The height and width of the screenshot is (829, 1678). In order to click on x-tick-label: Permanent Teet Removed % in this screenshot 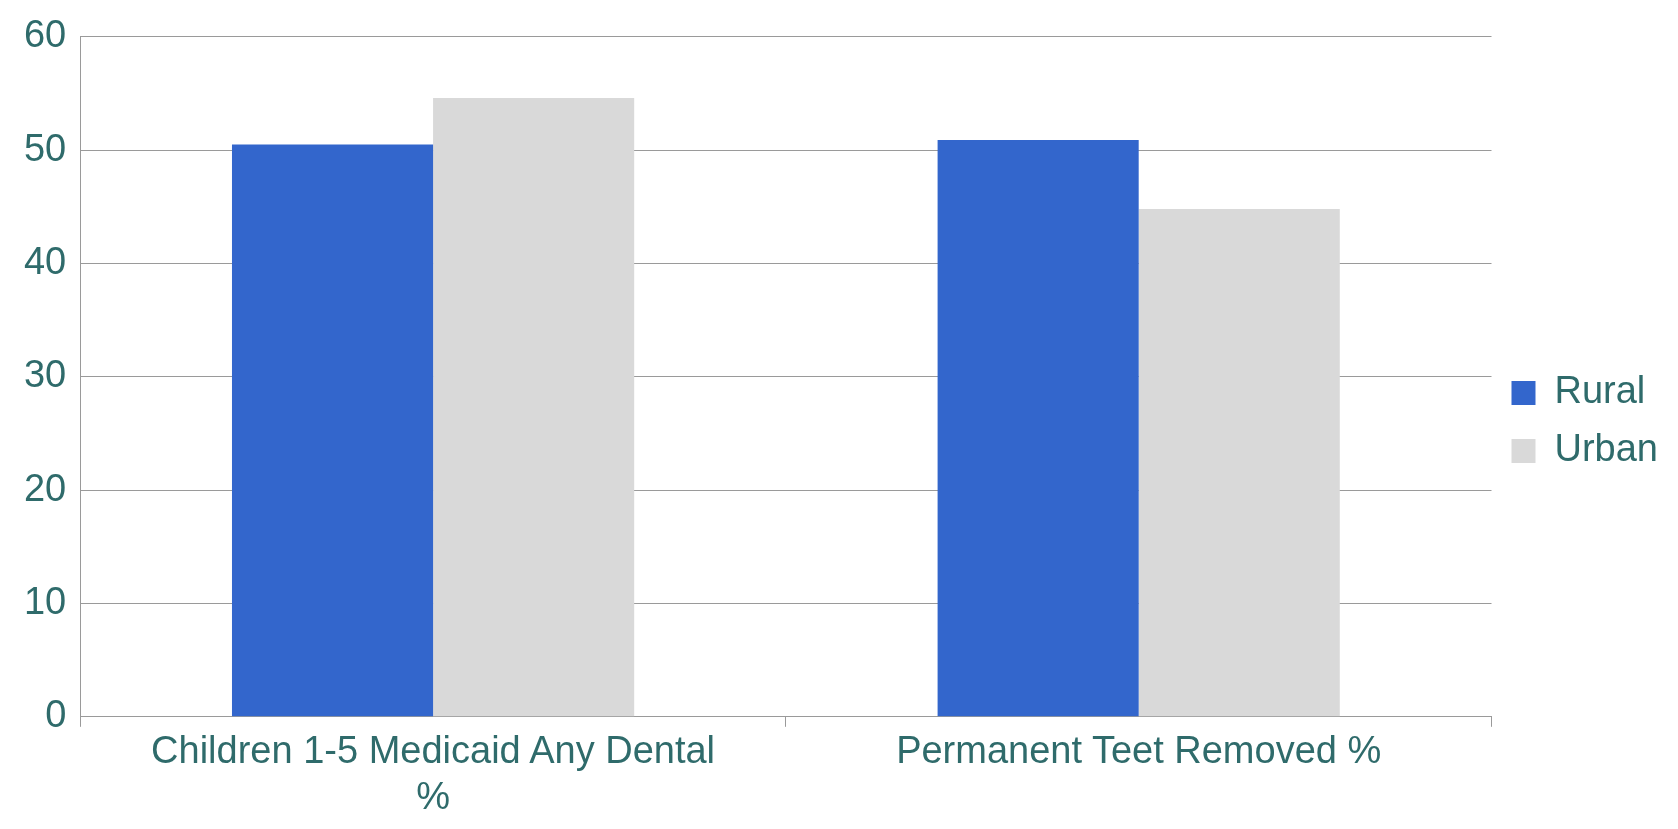, I will do `click(1139, 750)`.